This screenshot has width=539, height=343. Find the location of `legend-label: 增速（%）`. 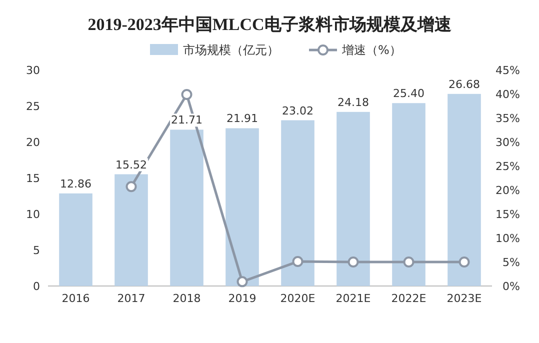

legend-label: 增速（%） is located at coordinates (371, 50).